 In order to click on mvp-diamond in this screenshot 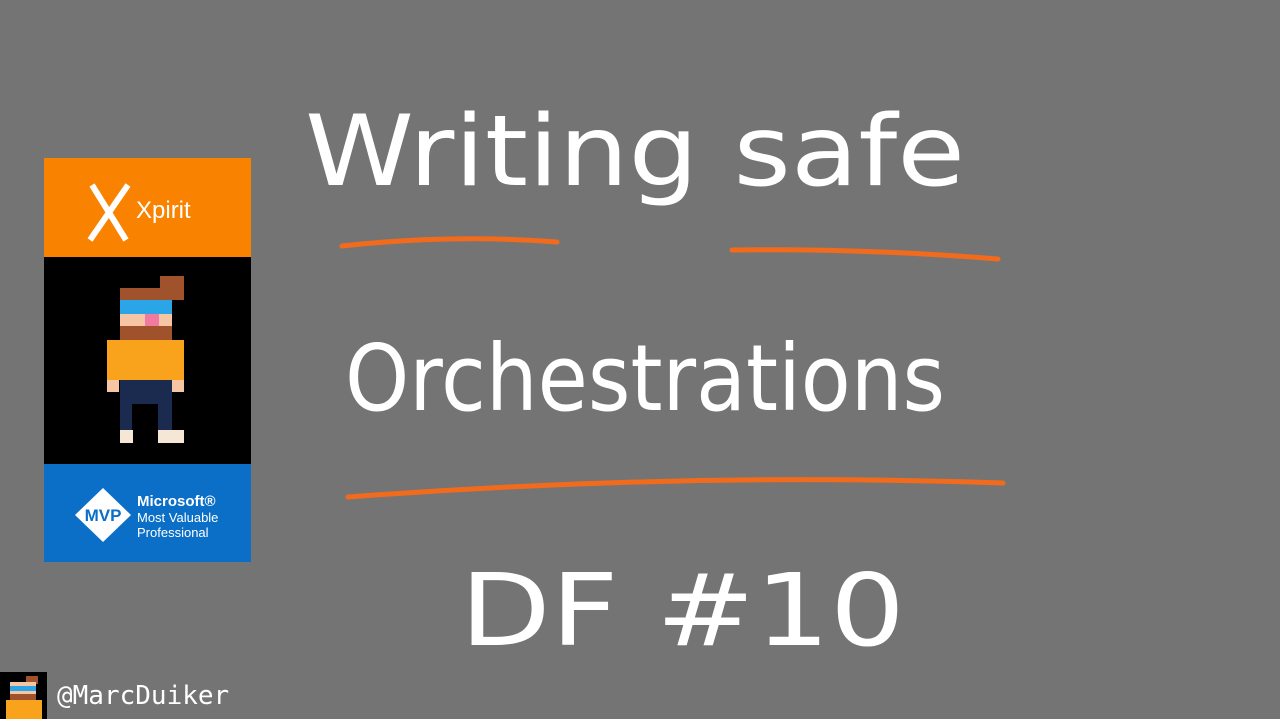, I will do `click(103, 515)`.